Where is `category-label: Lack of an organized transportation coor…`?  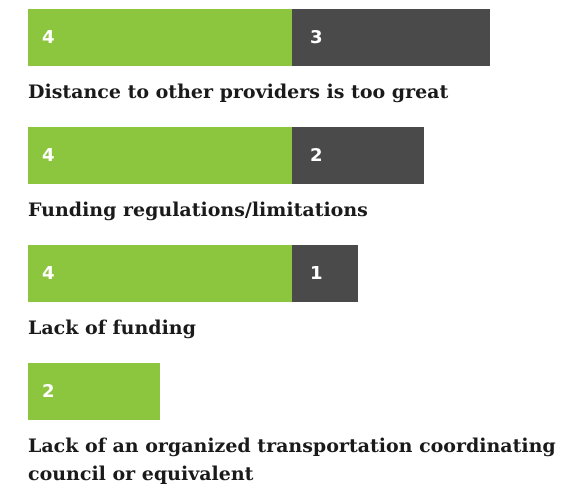 category-label: Lack of an organized transportation coor… is located at coordinates (292, 460).